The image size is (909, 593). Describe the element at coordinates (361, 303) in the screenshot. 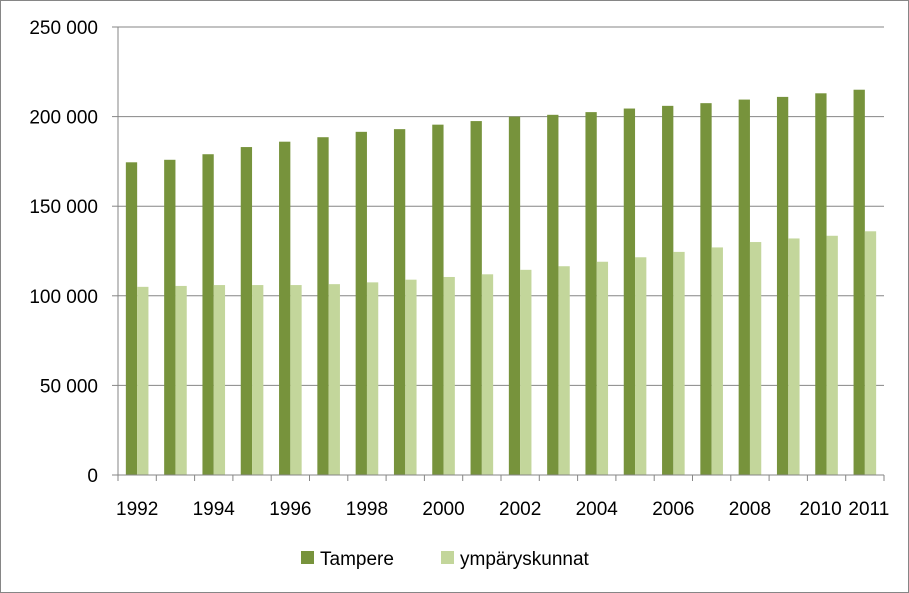

I see `bar-tampere-1998` at that location.